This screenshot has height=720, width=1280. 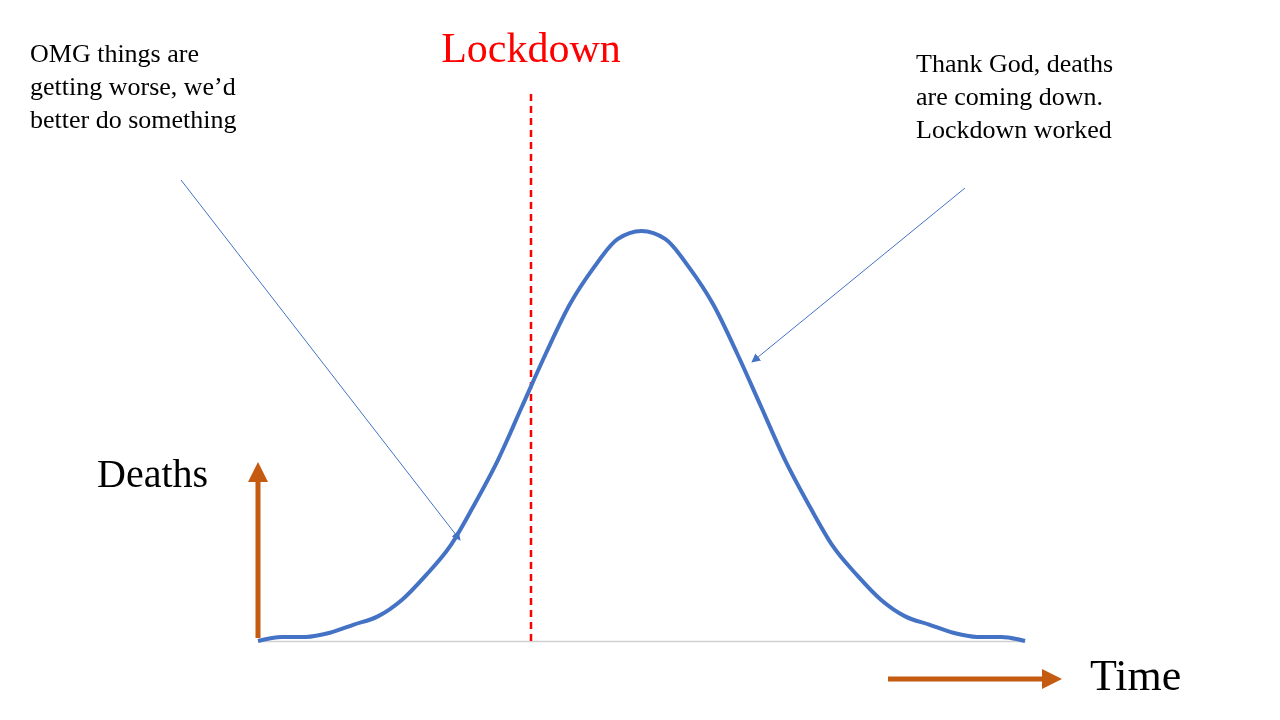 I want to click on text: Lockdown, so click(x=531, y=48).